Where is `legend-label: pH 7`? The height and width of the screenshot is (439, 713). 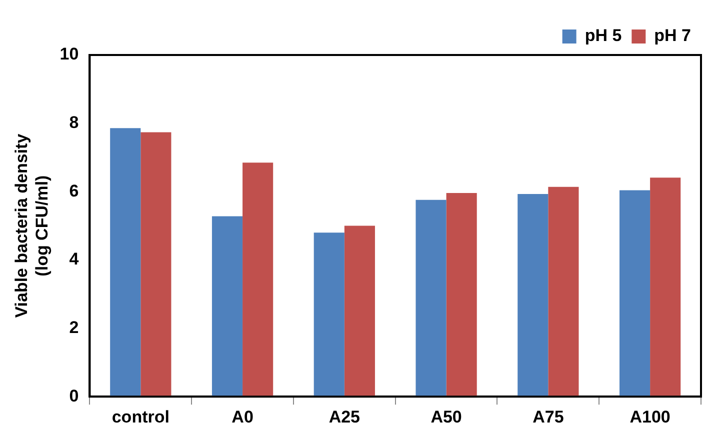 legend-label: pH 7 is located at coordinates (673, 36).